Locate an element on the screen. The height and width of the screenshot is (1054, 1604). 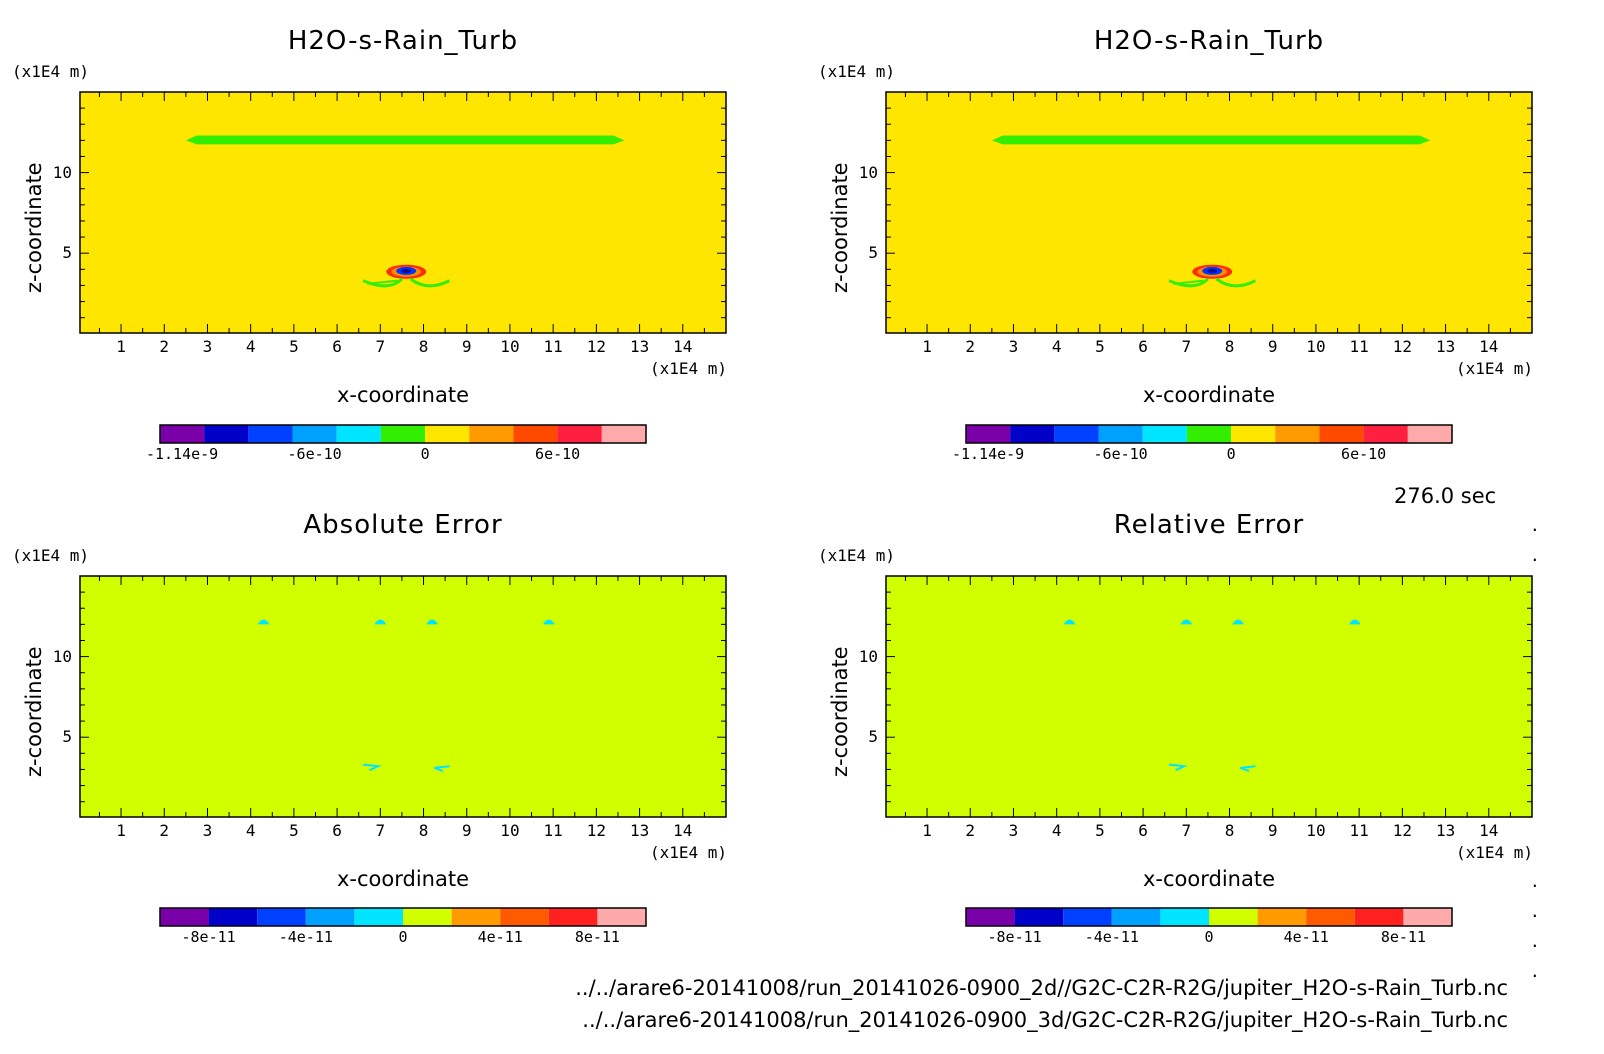
colorbar-tick-label: 8e-11 is located at coordinates (1403, 937).